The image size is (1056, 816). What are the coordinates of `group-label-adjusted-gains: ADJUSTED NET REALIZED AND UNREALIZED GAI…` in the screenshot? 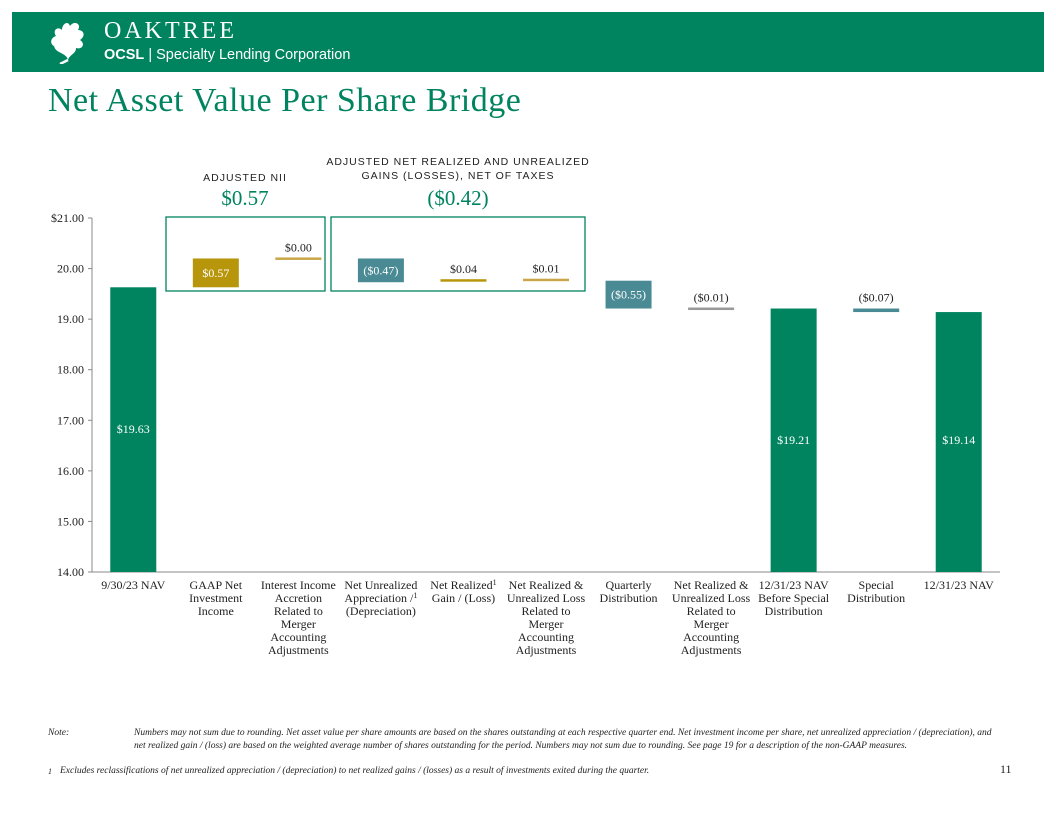 It's located at (458, 169).